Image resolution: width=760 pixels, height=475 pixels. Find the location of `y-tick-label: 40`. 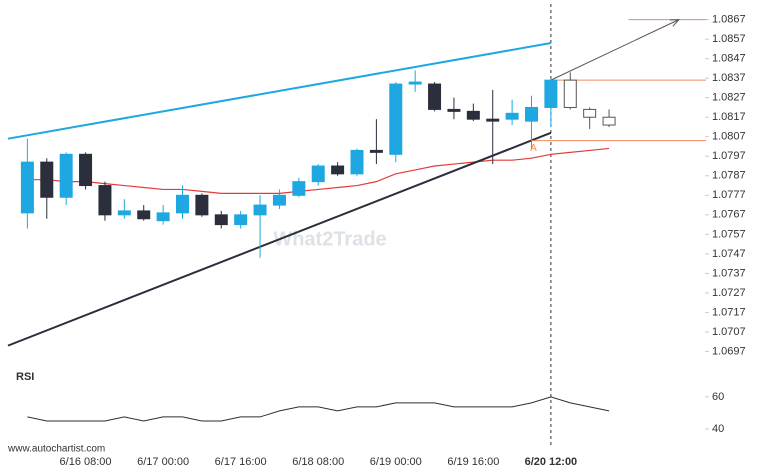

y-tick-label: 40 is located at coordinates (718, 429).